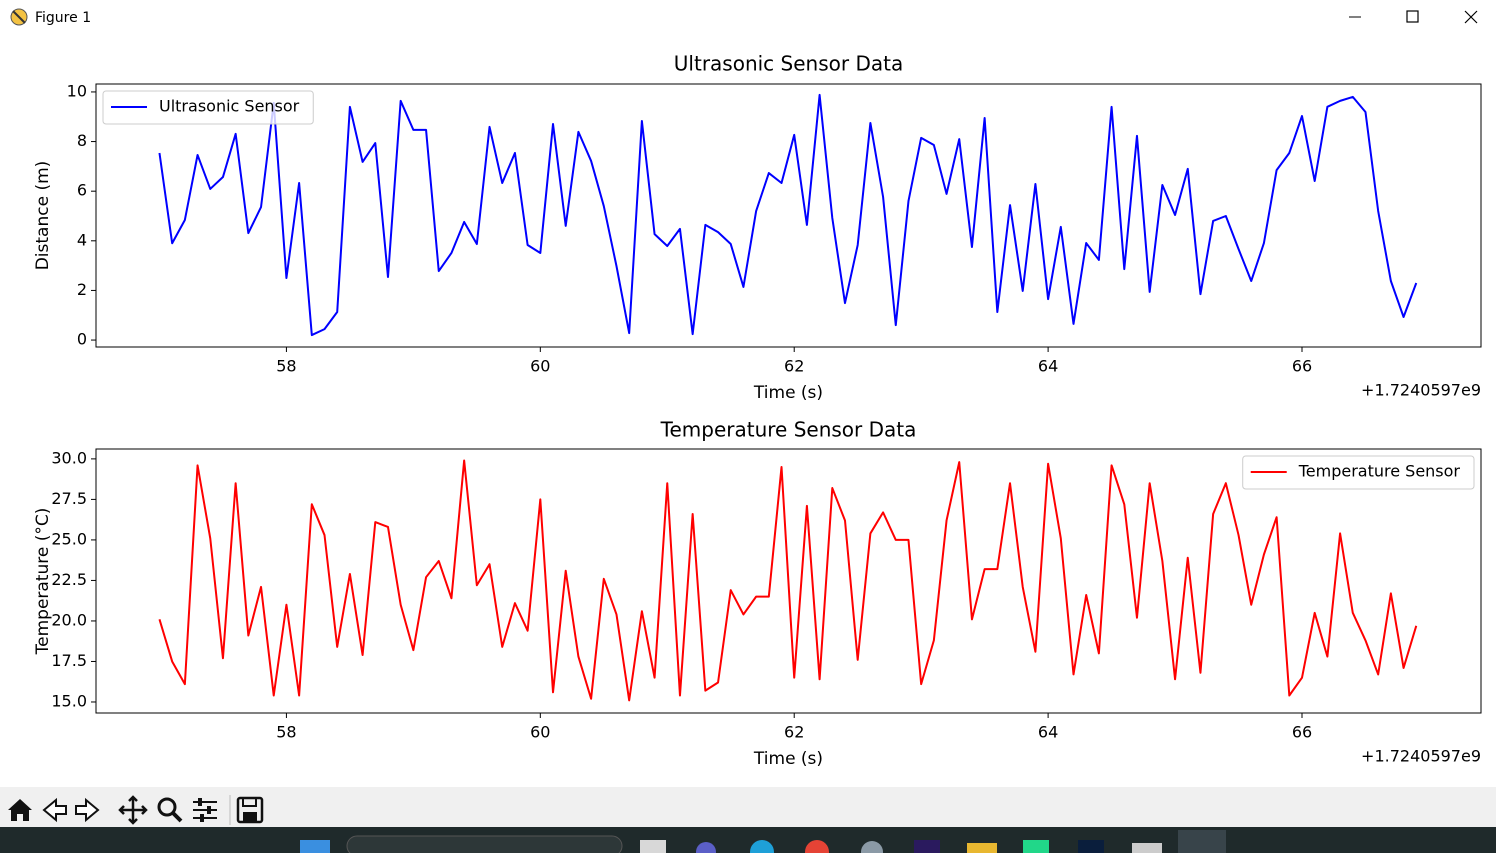 The image size is (1496, 853). What do you see at coordinates (69, 538) in the screenshot?
I see `y-tick-label: 25.0` at bounding box center [69, 538].